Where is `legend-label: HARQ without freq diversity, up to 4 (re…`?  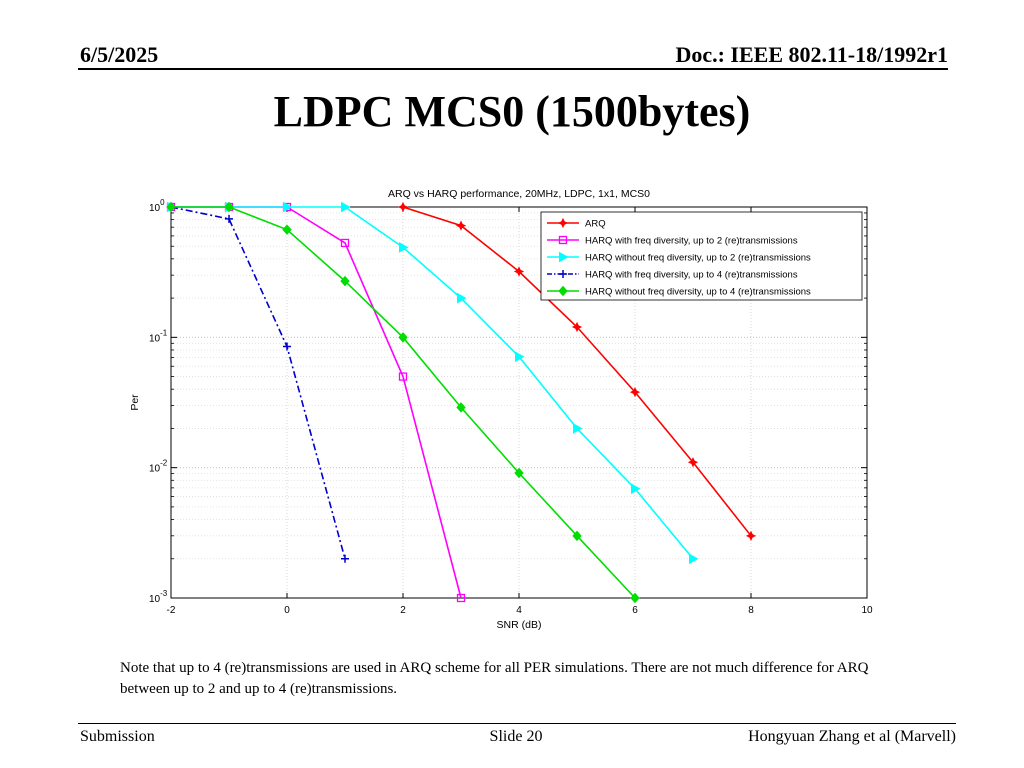 legend-label: HARQ without freq diversity, up to 4 (re… is located at coordinates (698, 292).